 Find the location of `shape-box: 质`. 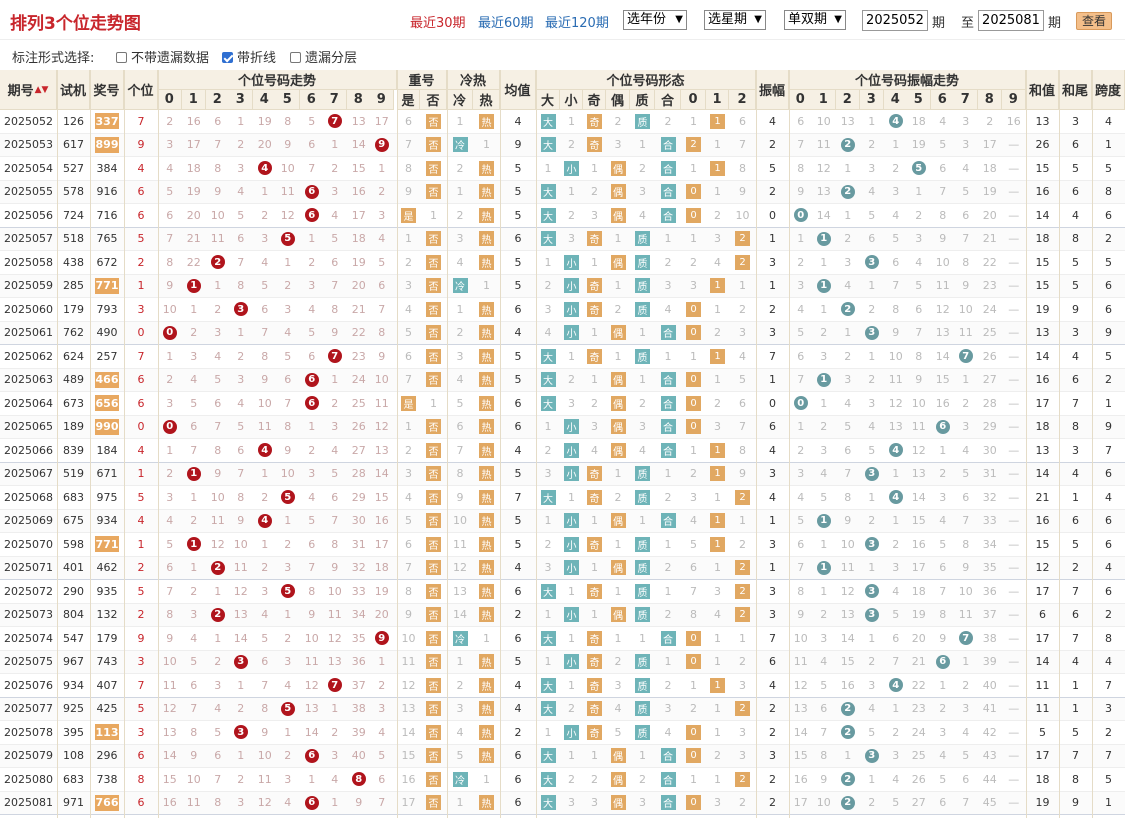

shape-box: 质 is located at coordinates (642, 262).